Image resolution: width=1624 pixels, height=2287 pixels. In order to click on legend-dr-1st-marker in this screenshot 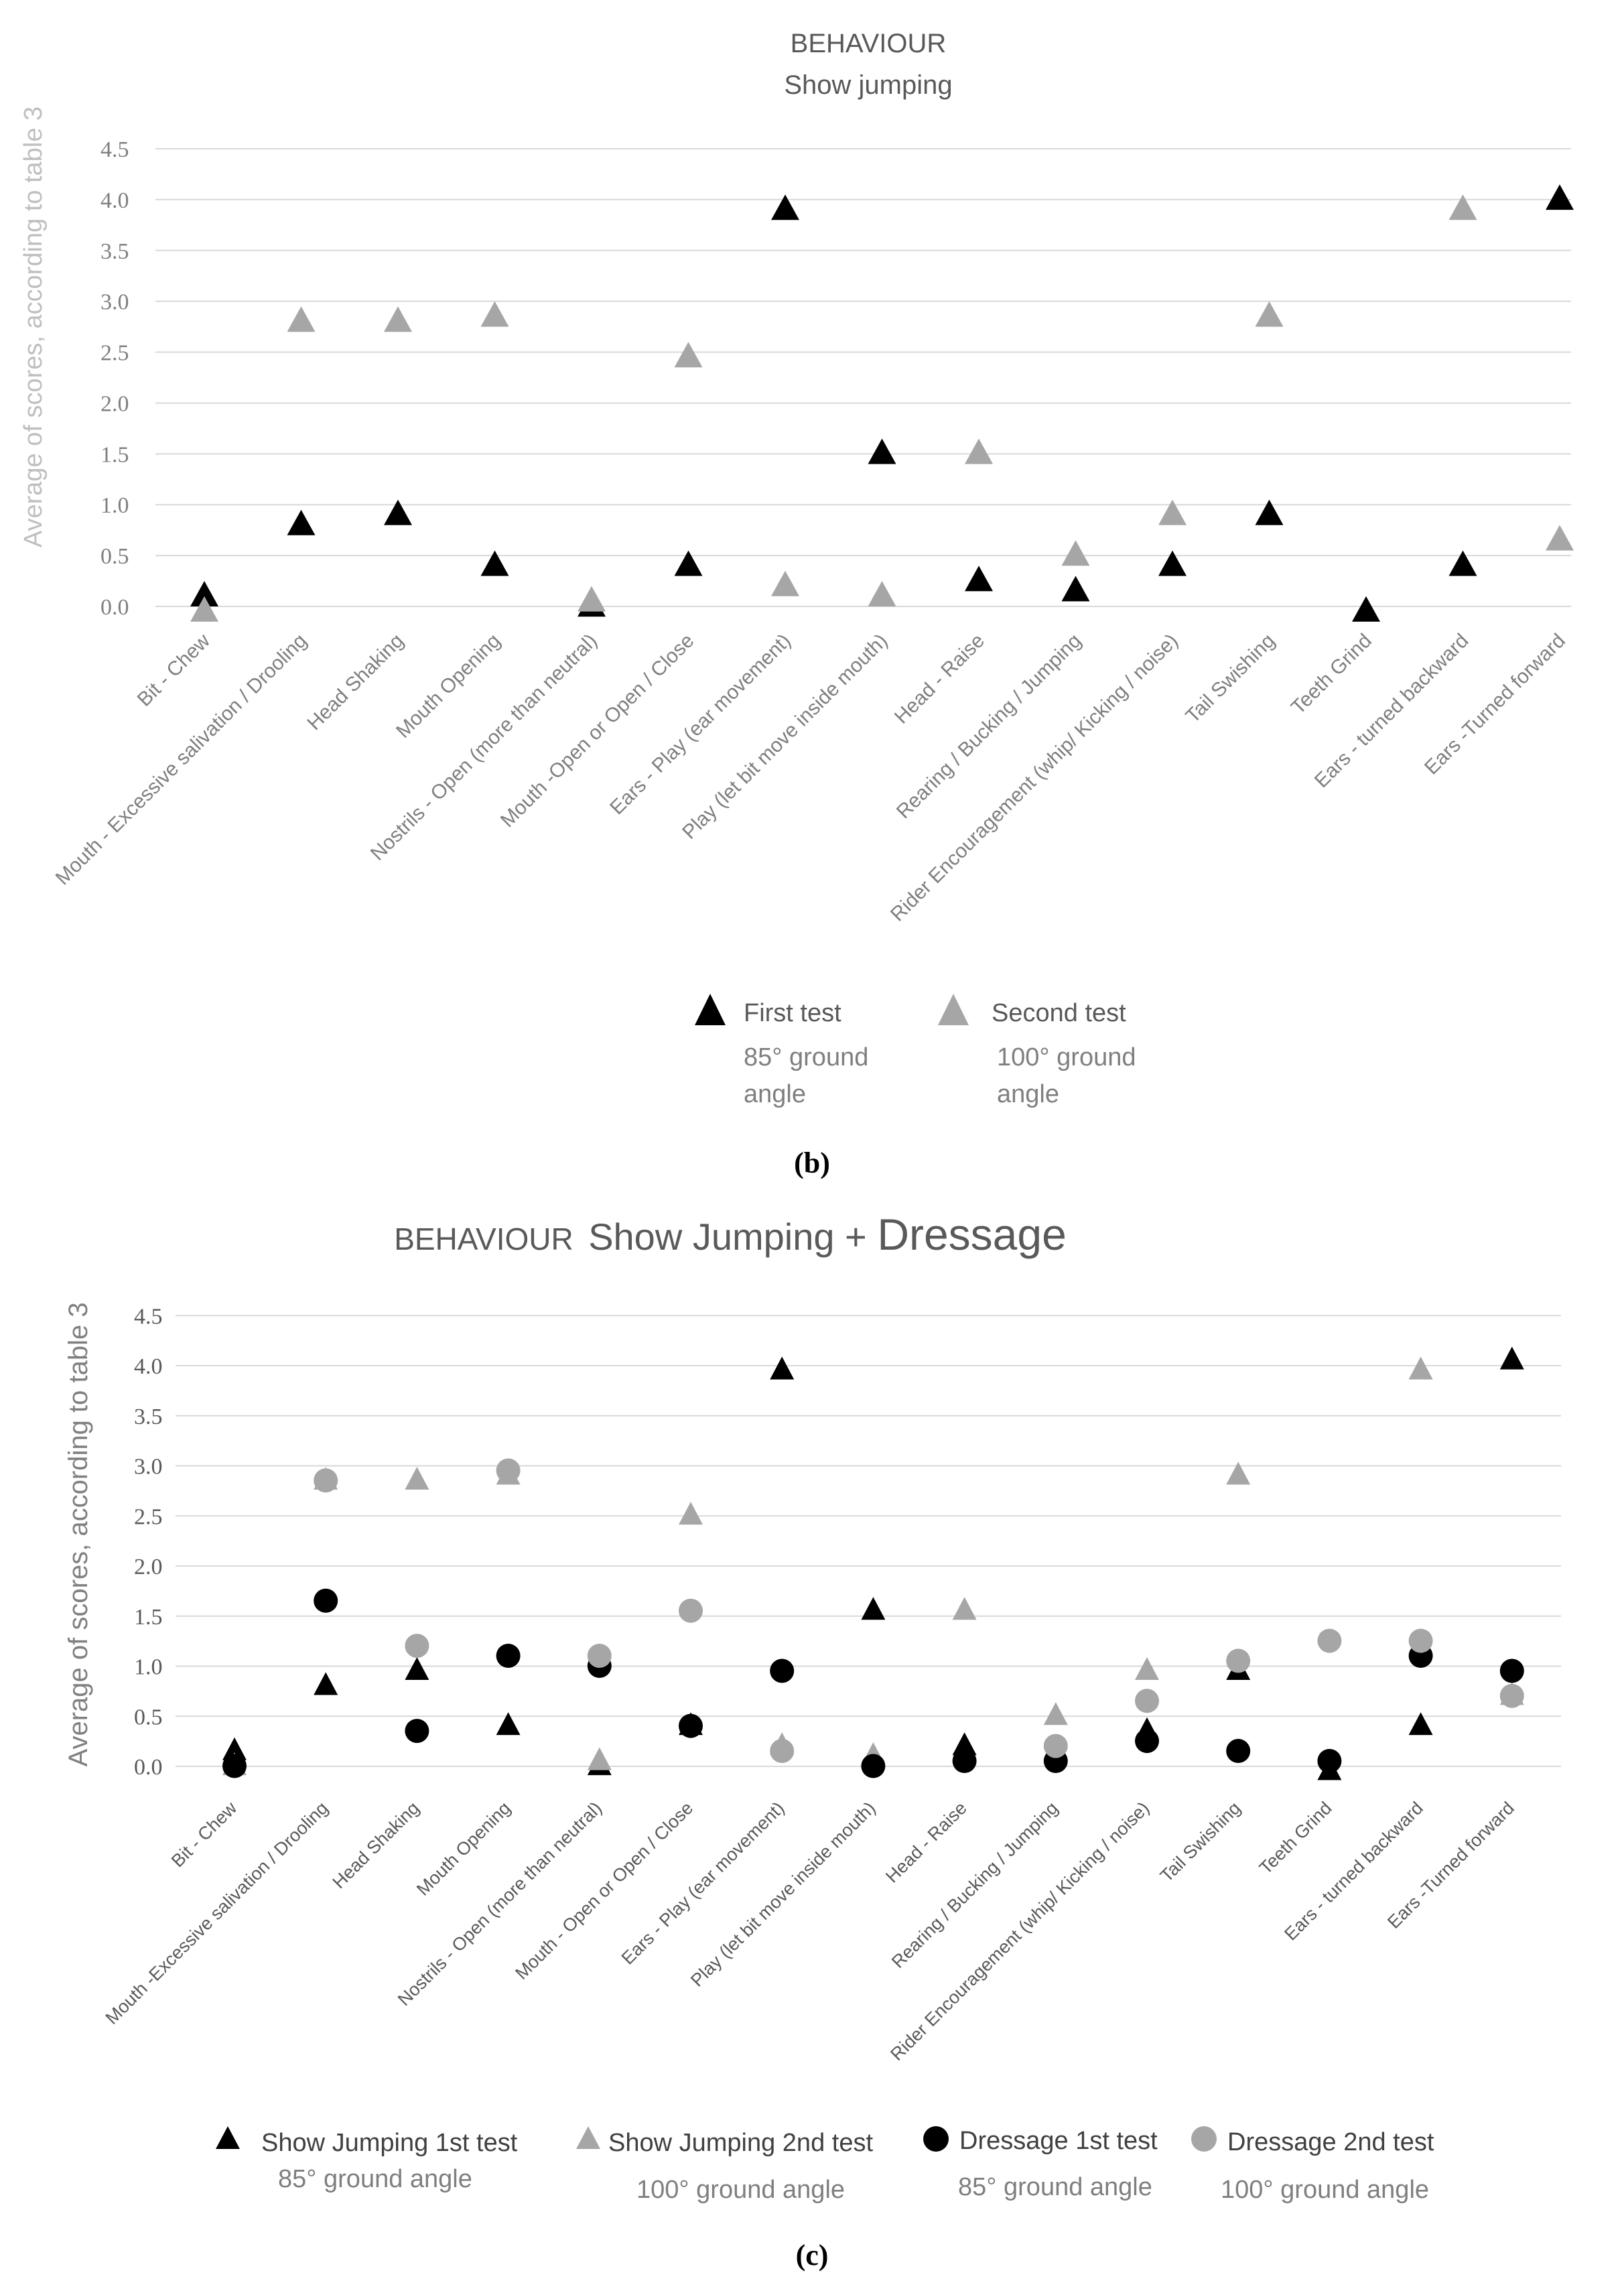, I will do `click(936, 2139)`.